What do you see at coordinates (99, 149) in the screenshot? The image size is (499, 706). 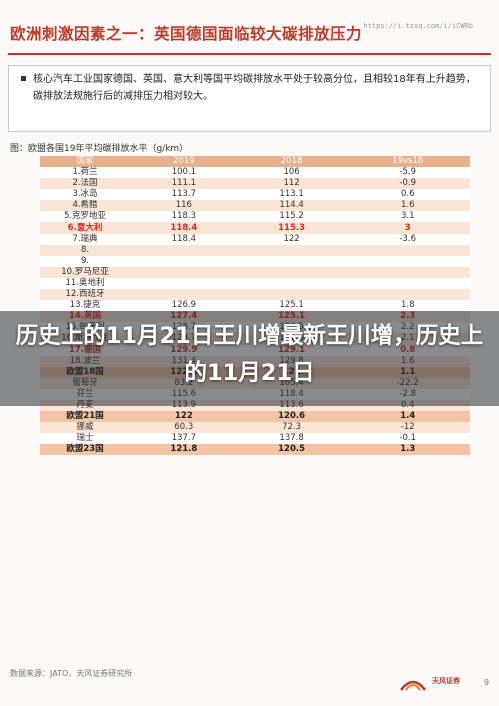 I see `table-caption: 图：欧盟各国19年平均碳排放水平（g/km）` at bounding box center [99, 149].